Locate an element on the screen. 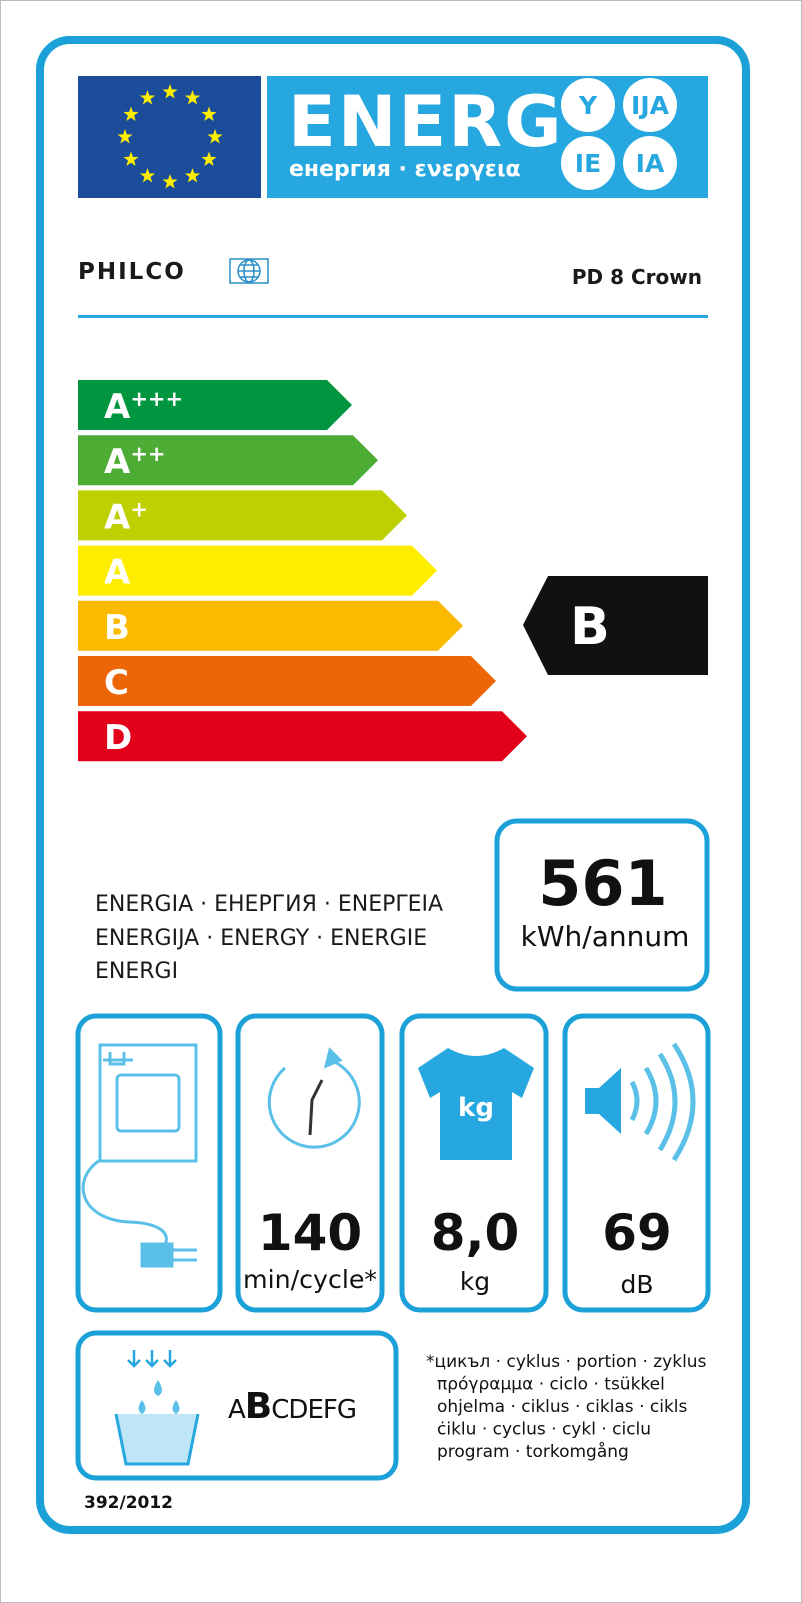 This screenshot has width=802, height=1603. regulation: 392/2012 is located at coordinates (128, 1503).